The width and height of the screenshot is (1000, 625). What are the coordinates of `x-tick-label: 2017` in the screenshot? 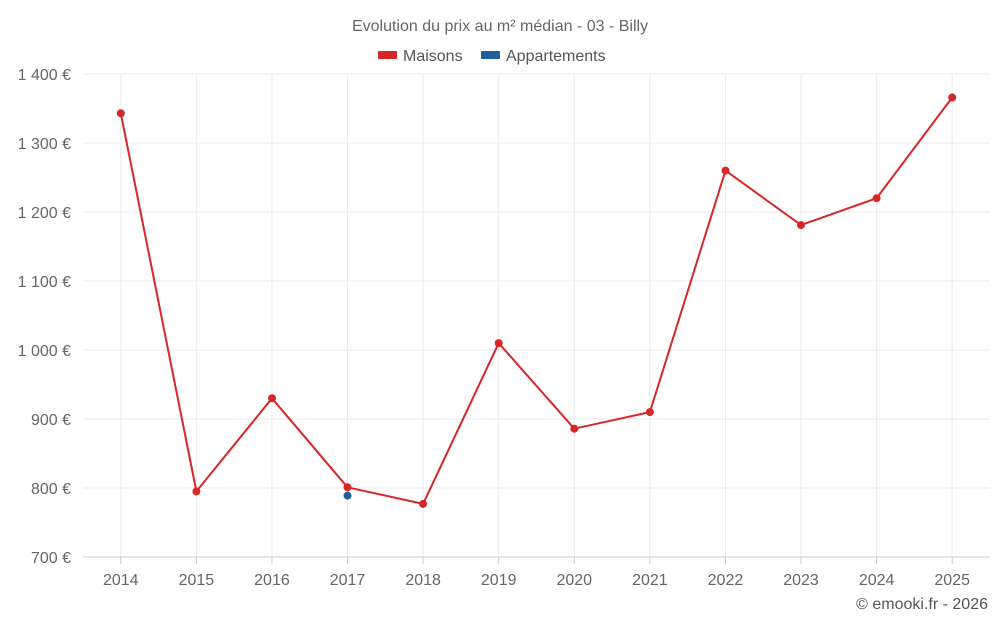 It's located at (348, 580).